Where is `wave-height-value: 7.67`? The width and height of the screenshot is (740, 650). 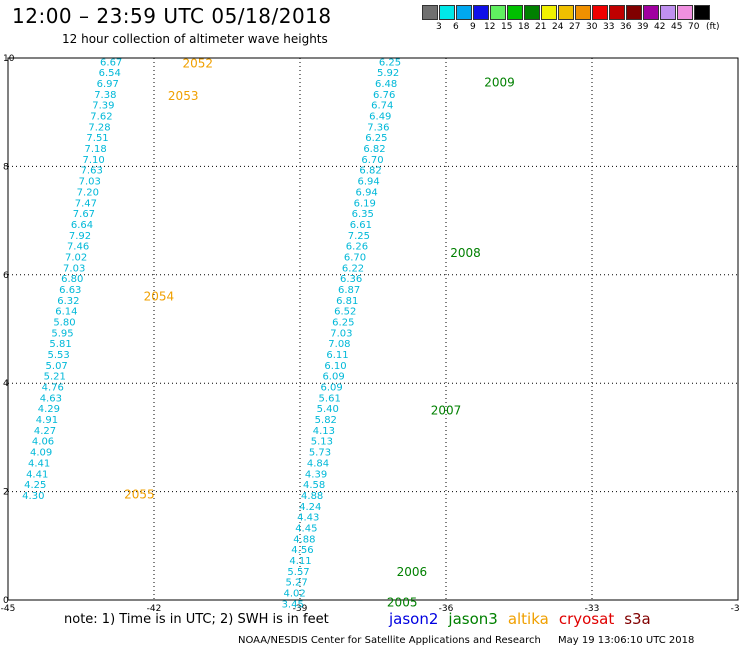 wave-height-value: 7.67 is located at coordinates (84, 214).